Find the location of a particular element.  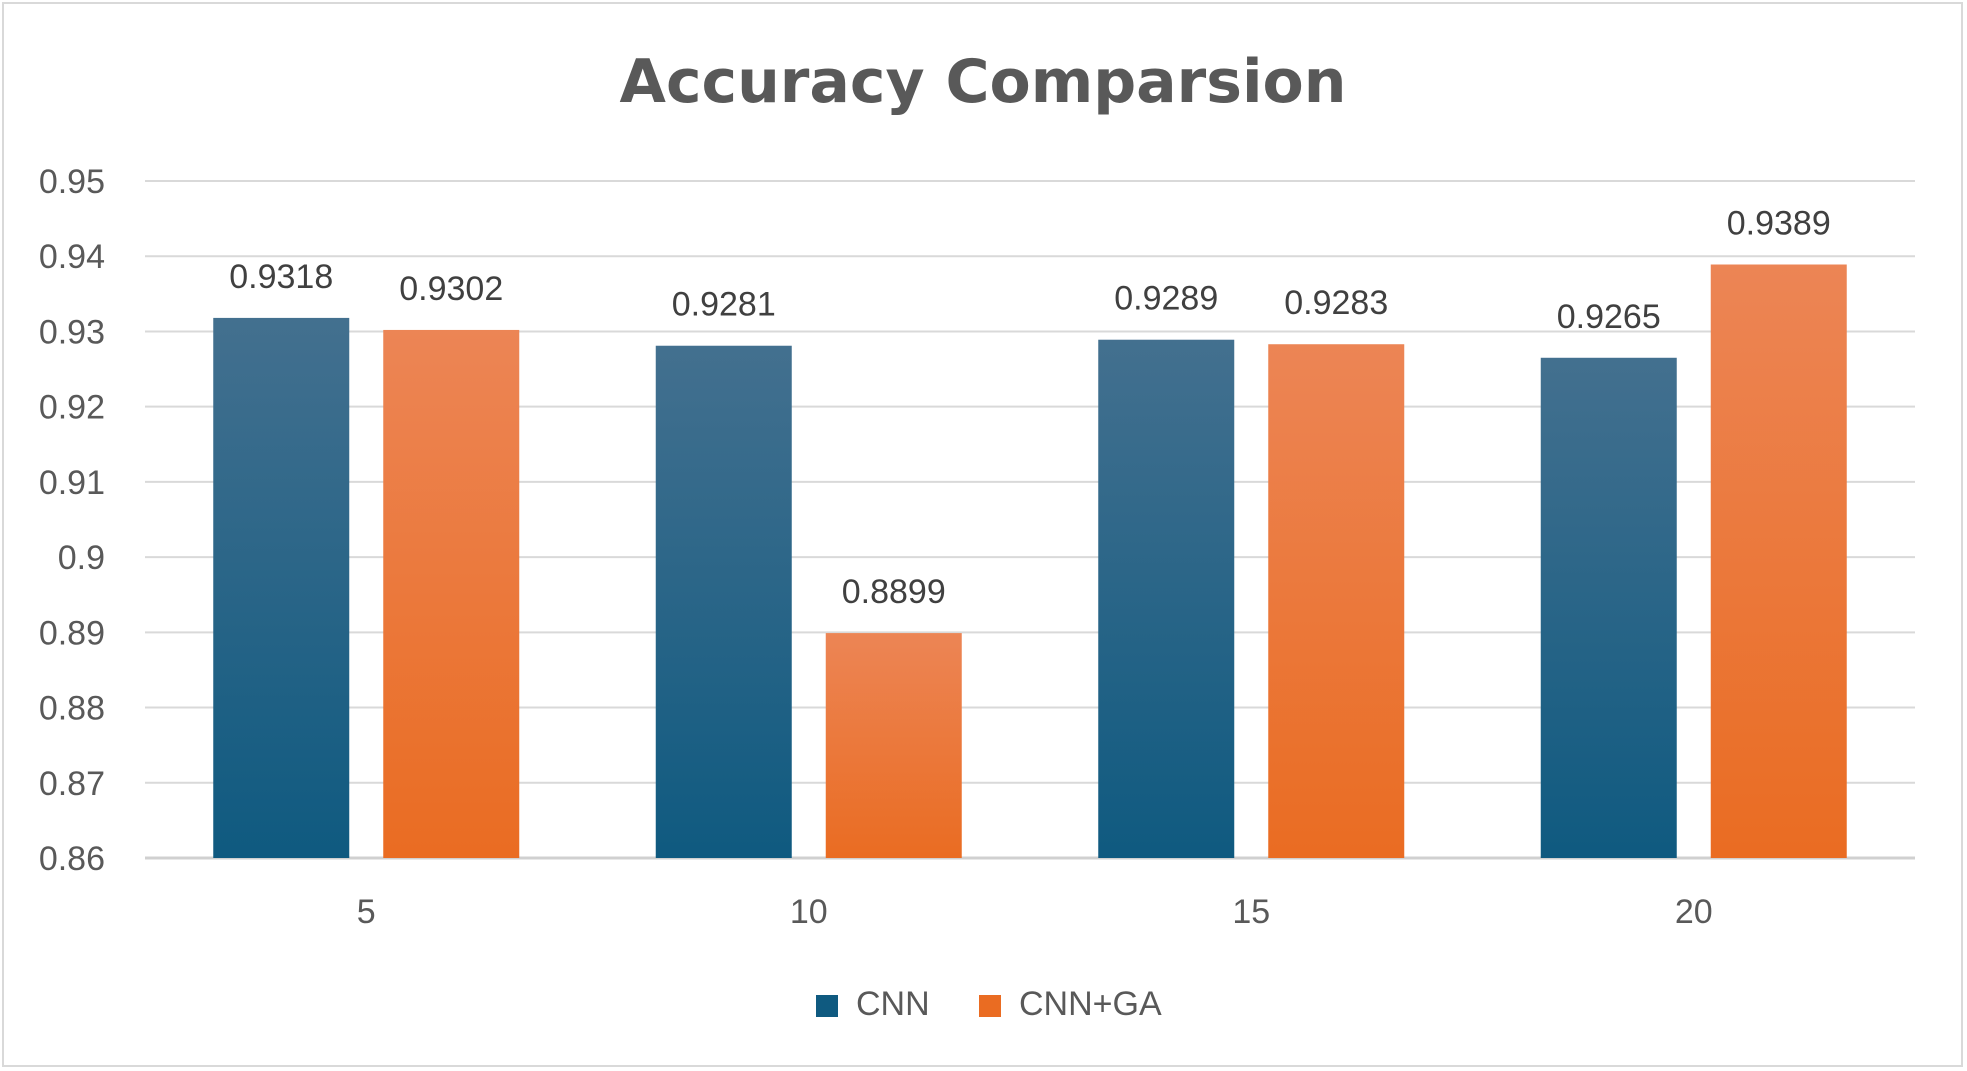

y-tick-label: 0.9 is located at coordinates (81, 558).